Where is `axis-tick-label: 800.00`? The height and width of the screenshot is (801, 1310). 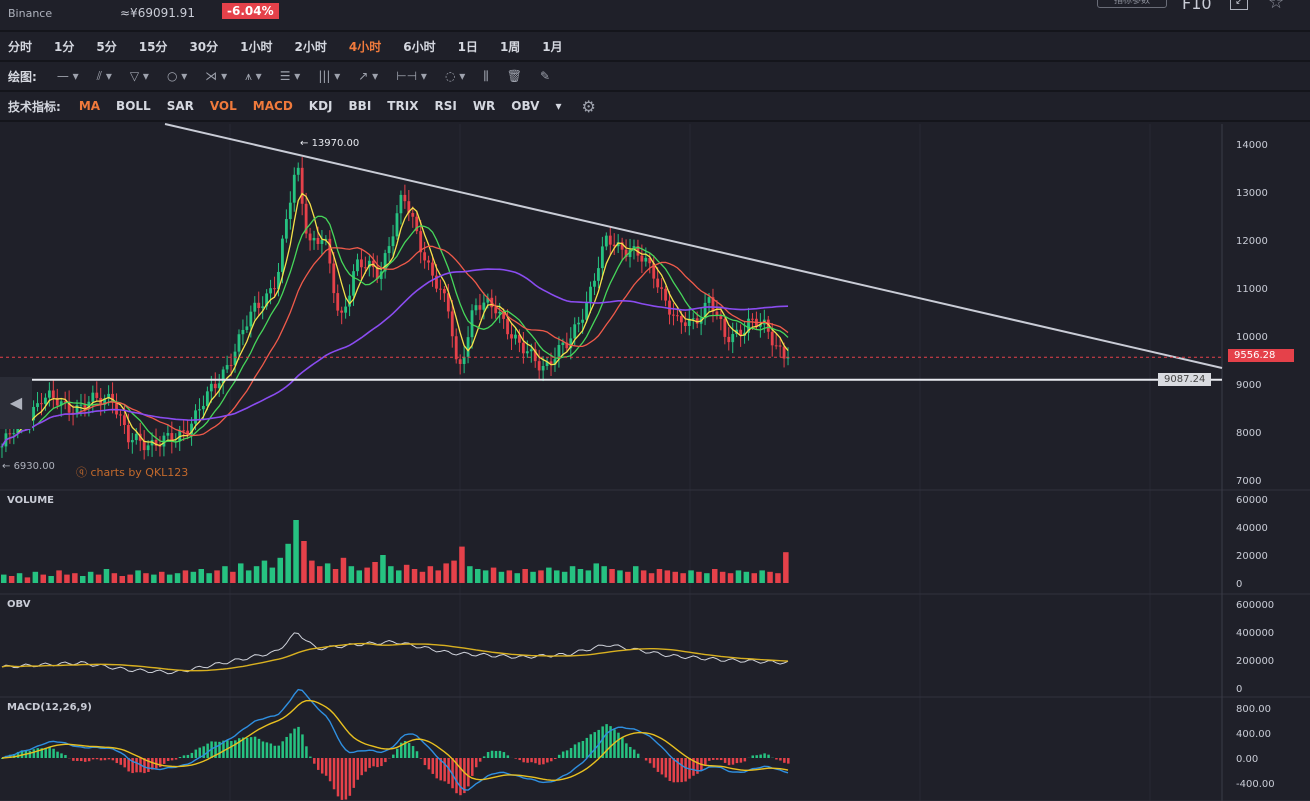 axis-tick-label: 800.00 is located at coordinates (1253, 709).